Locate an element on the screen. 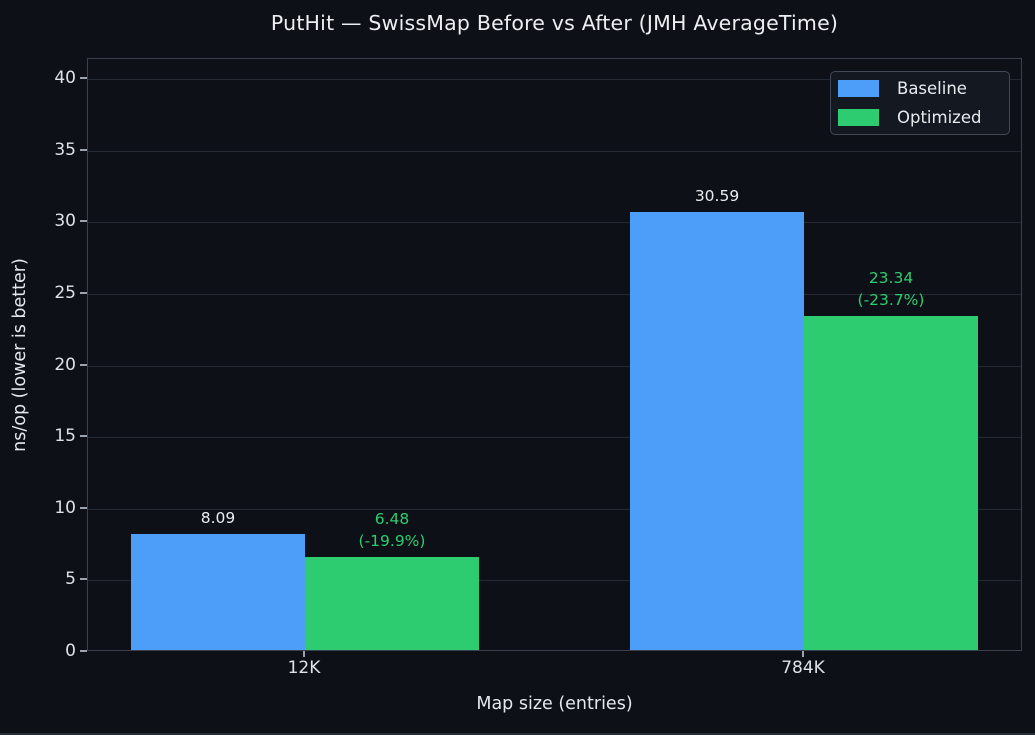 The height and width of the screenshot is (735, 1035). x-tick-label-12k: 12K is located at coordinates (304, 668).